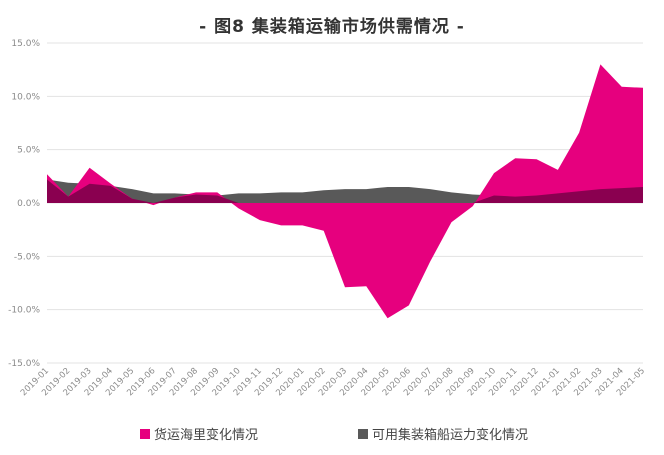  I want to click on y-tick-label: 0.0%, so click(28, 204).